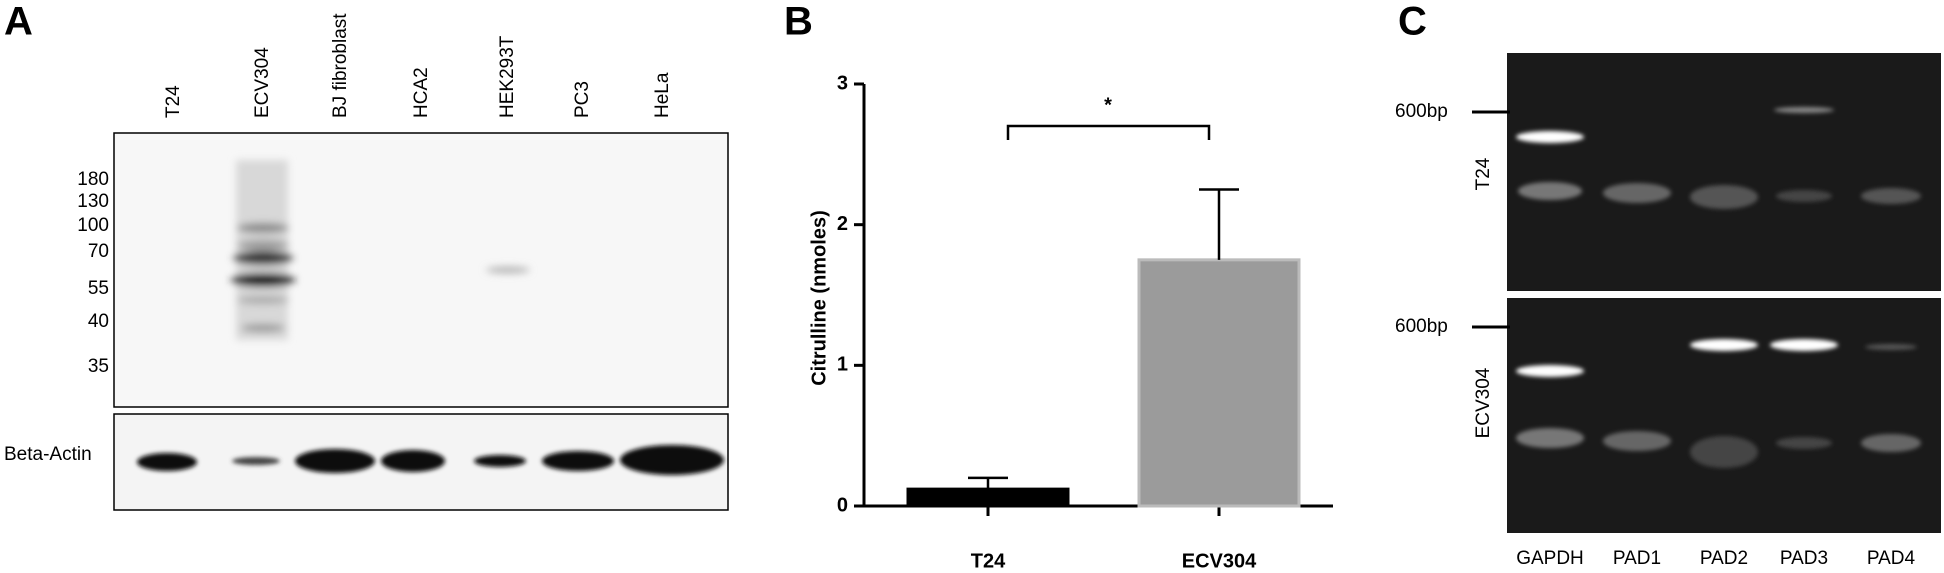 This screenshot has width=1944, height=573. Describe the element at coordinates (842, 224) in the screenshot. I see `y-tick-label: 2` at that location.